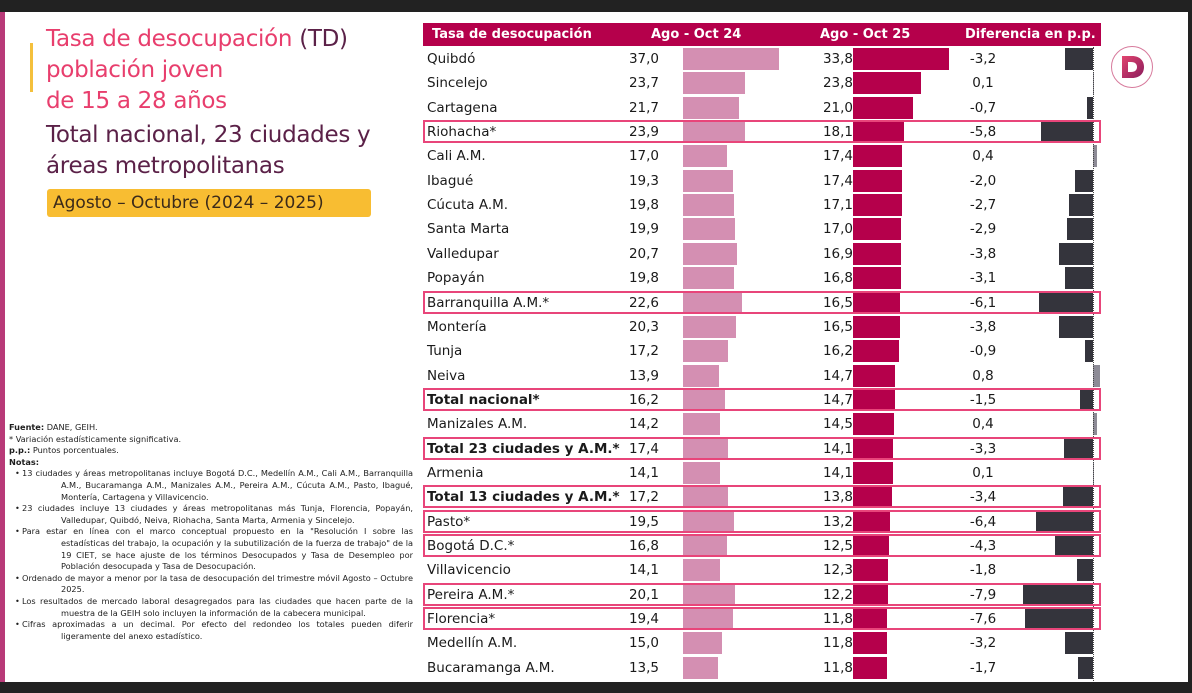  Describe the element at coordinates (762, 522) in the screenshot. I see `table-row: Pasto* 19,5 13,2 -6,4` at that location.